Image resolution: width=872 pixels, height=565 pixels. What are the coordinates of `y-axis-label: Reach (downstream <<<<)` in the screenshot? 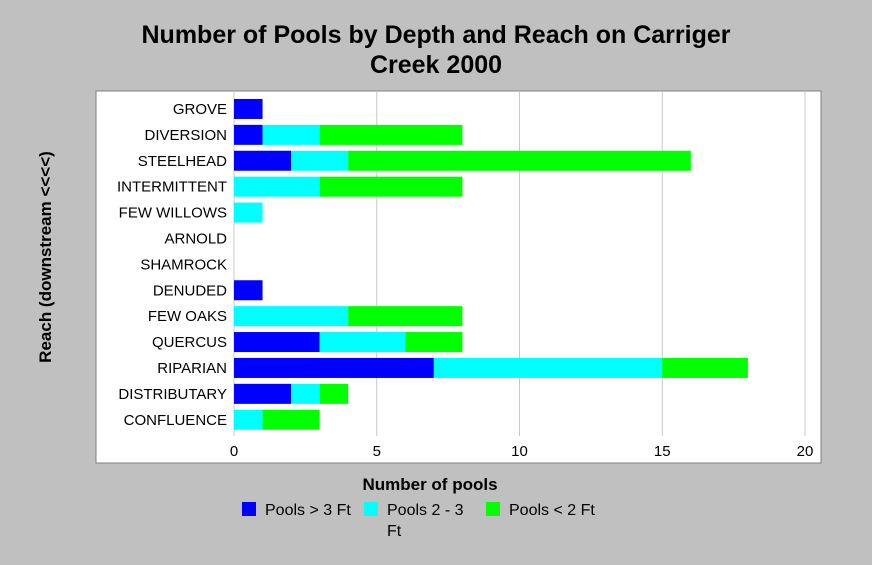 It's located at (45, 257).